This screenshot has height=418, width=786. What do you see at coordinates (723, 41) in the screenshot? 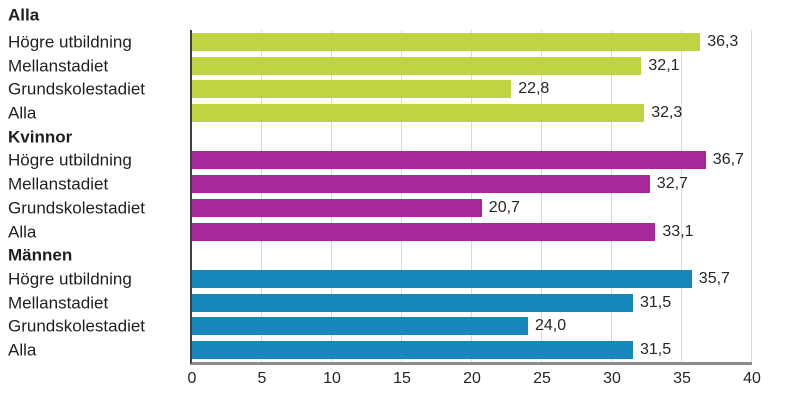
I see `bar-value-label: 36,3` at bounding box center [723, 41].